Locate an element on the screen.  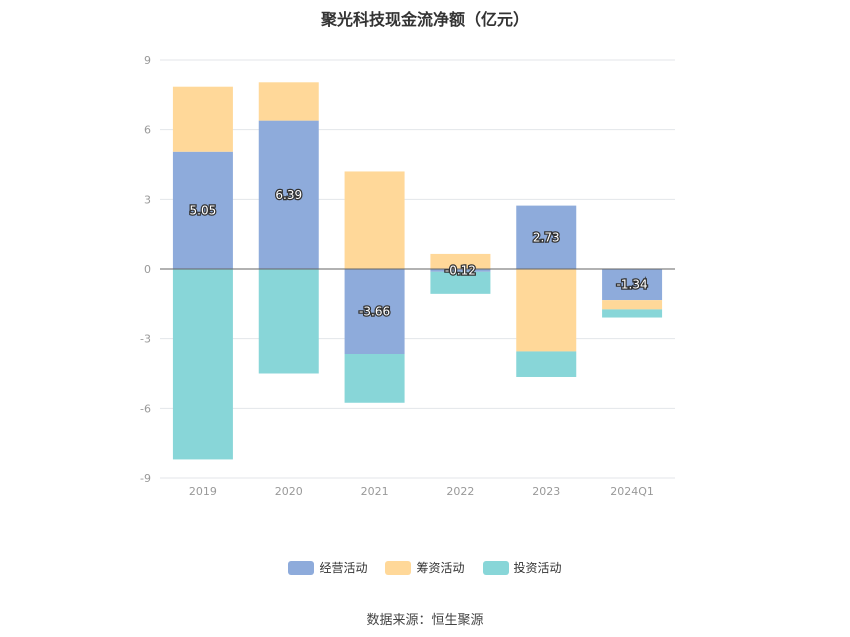
data-label: -0.12 is located at coordinates (460, 270).